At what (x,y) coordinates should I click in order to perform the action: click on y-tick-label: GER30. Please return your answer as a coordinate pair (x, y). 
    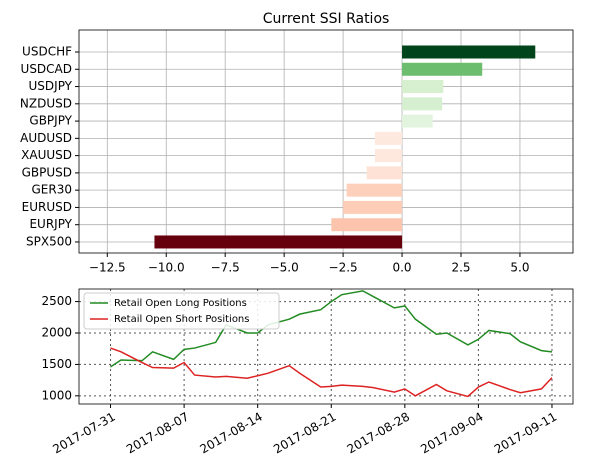
    Looking at the image, I should click on (52, 190).